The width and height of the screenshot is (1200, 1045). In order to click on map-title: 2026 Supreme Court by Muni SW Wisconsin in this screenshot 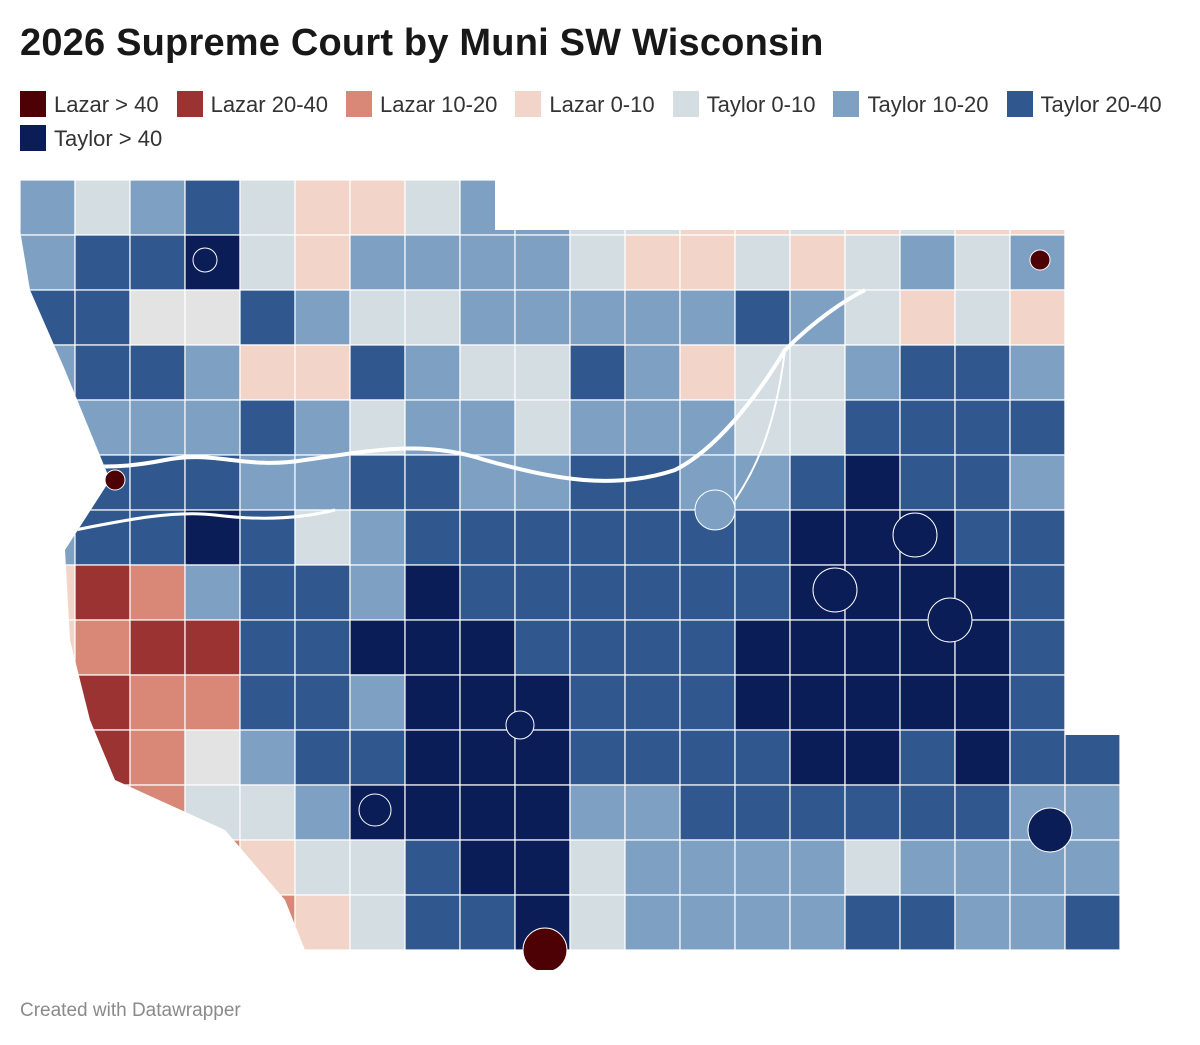, I will do `click(422, 43)`.